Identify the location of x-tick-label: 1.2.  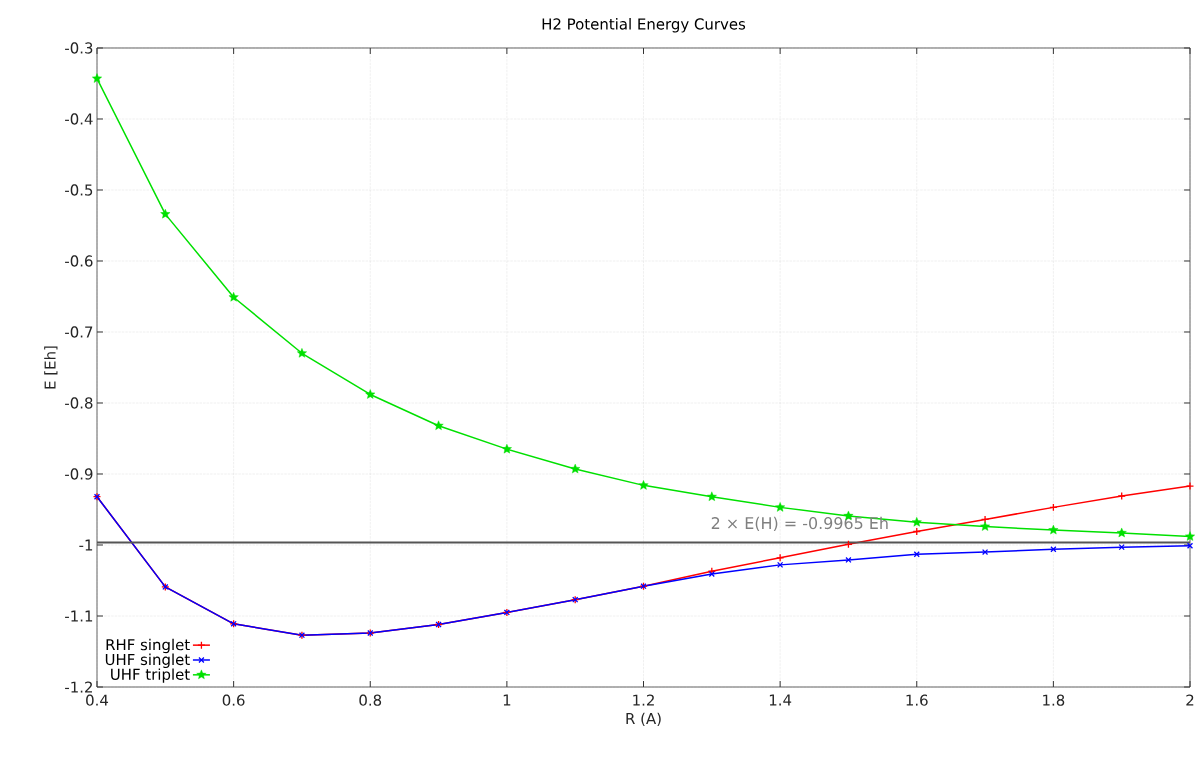
(643, 700).